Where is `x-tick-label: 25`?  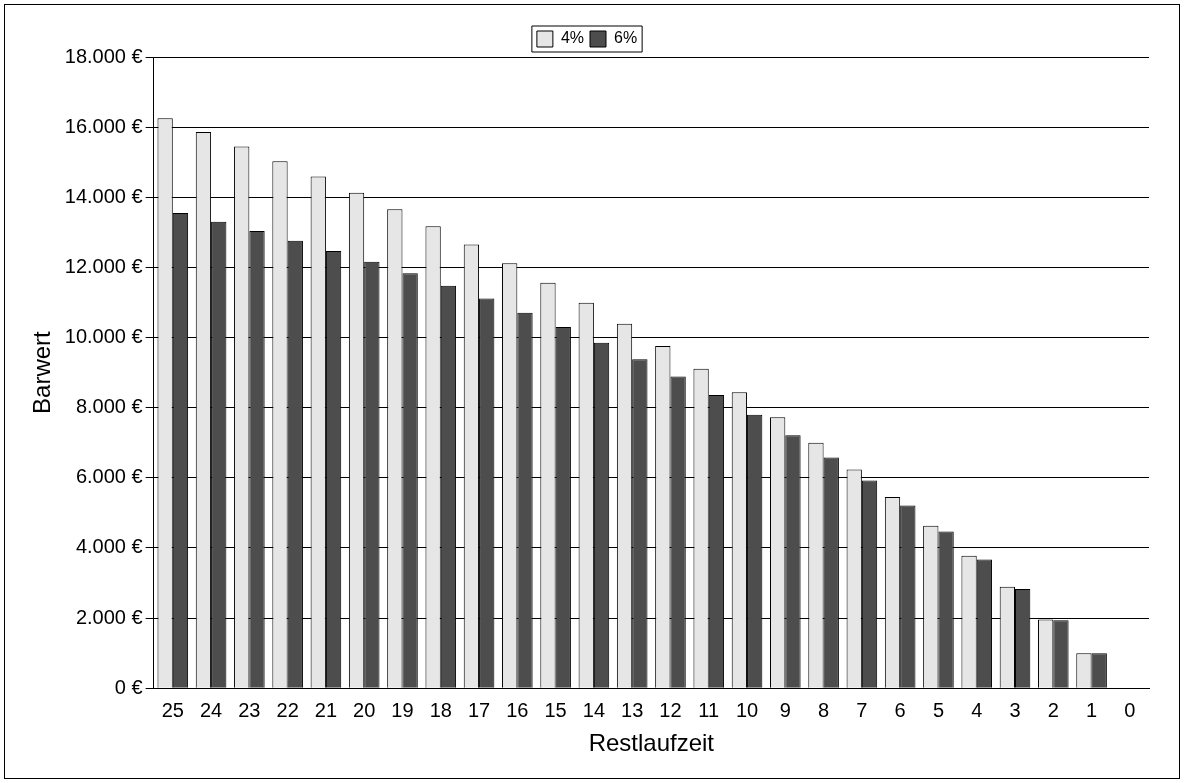
x-tick-label: 25 is located at coordinates (172, 709).